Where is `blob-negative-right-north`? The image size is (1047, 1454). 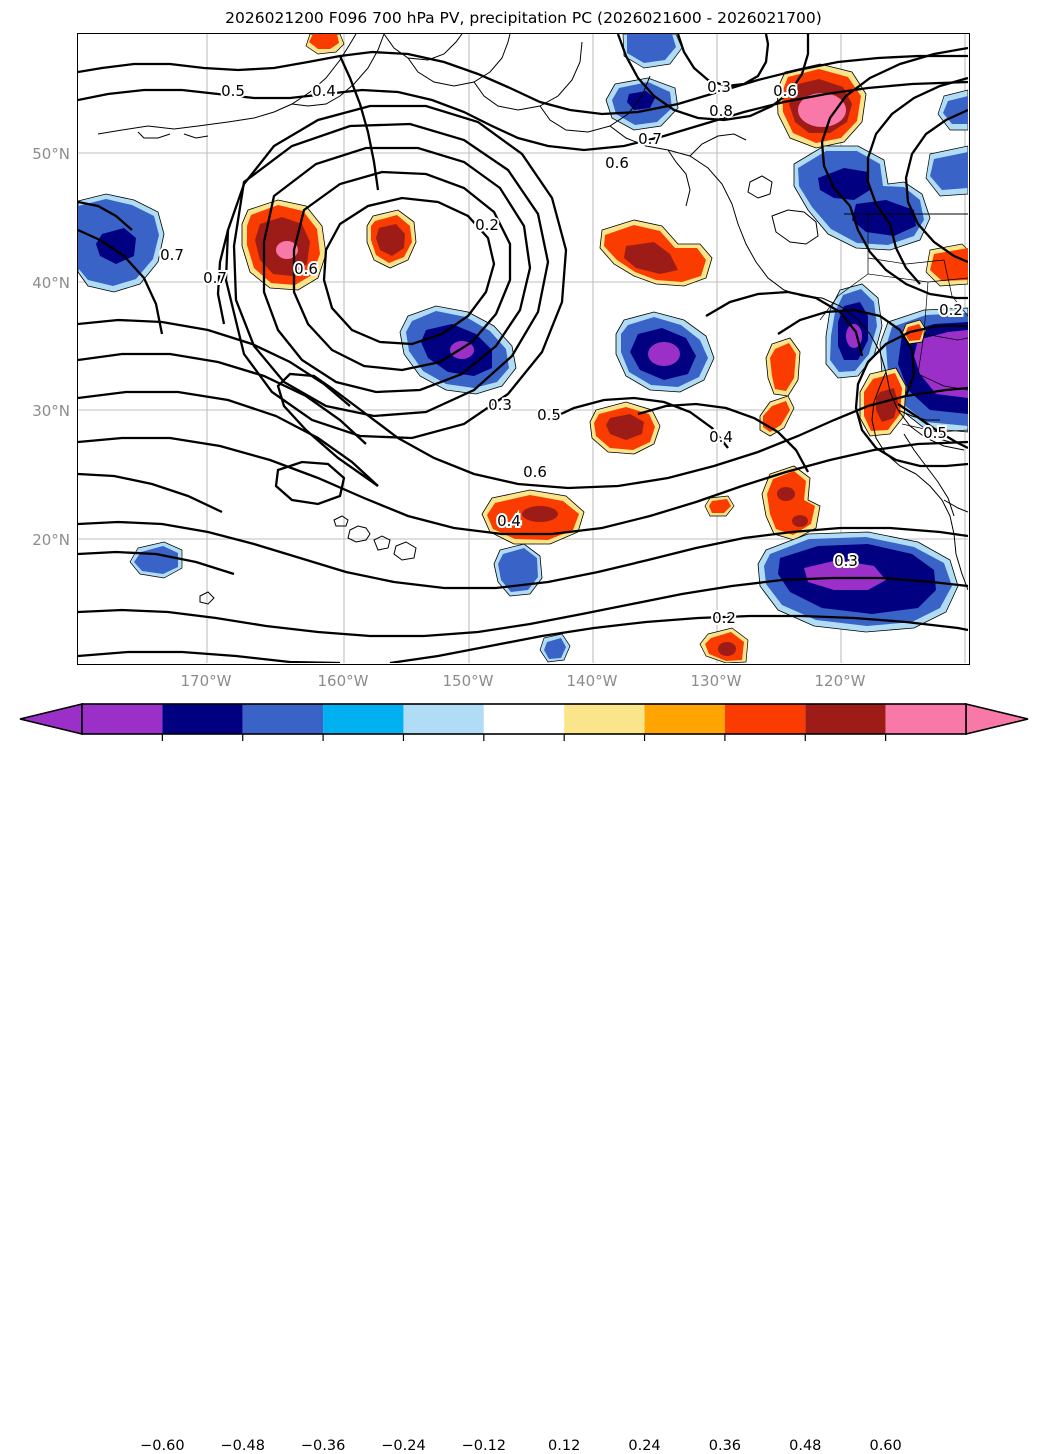
blob-negative-right-north is located at coordinates (946, 171).